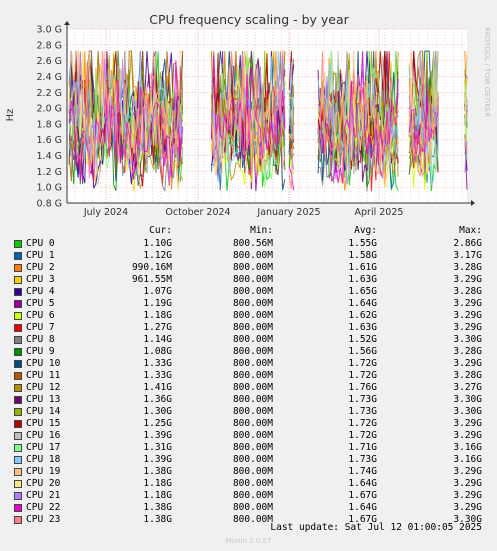 The width and height of the screenshot is (497, 551). Describe the element at coordinates (157, 339) in the screenshot. I see `cur-value: 1.14G` at that location.